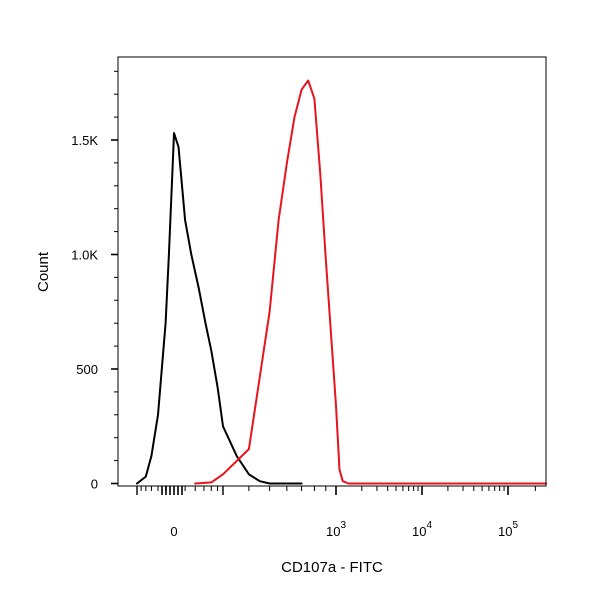 This screenshot has width=600, height=600. Describe the element at coordinates (84, 255) in the screenshot. I see `y-tick-label: 1.0K` at that location.